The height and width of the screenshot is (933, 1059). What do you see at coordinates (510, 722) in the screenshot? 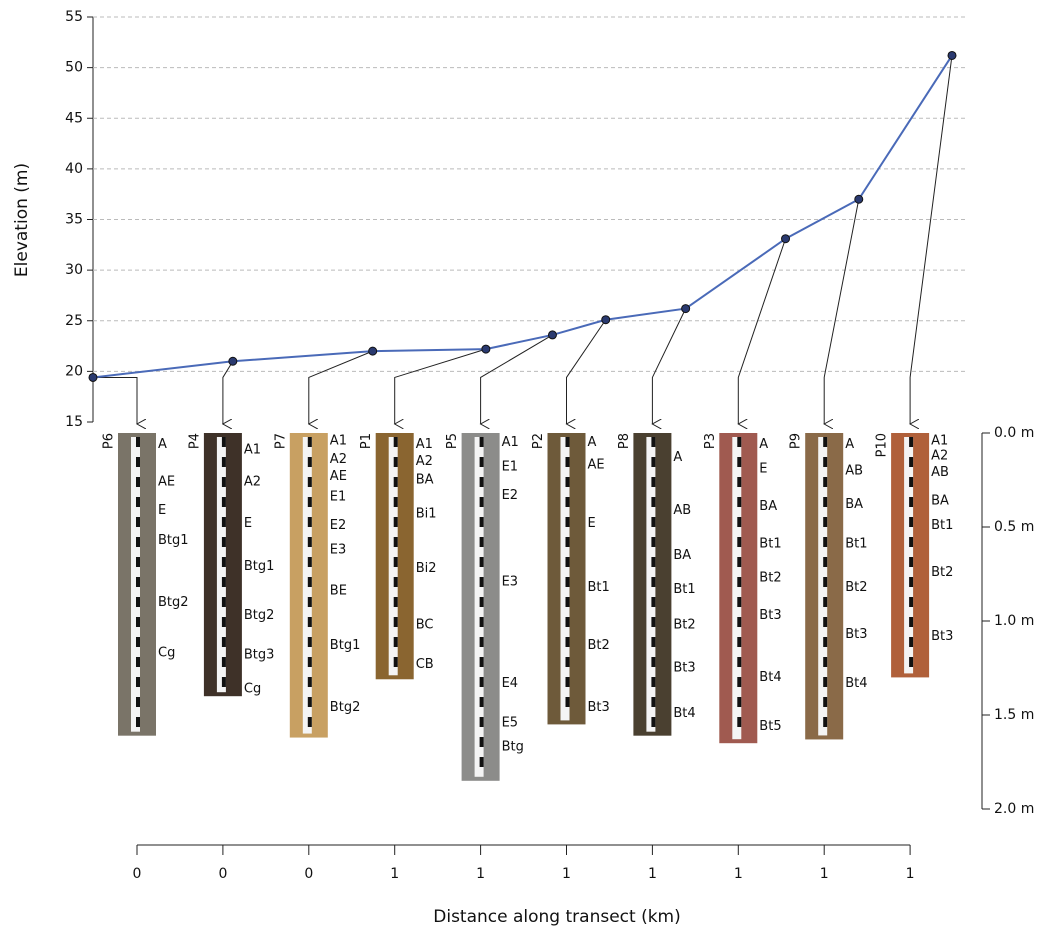
I see `horizon-label: E5` at bounding box center [510, 722].